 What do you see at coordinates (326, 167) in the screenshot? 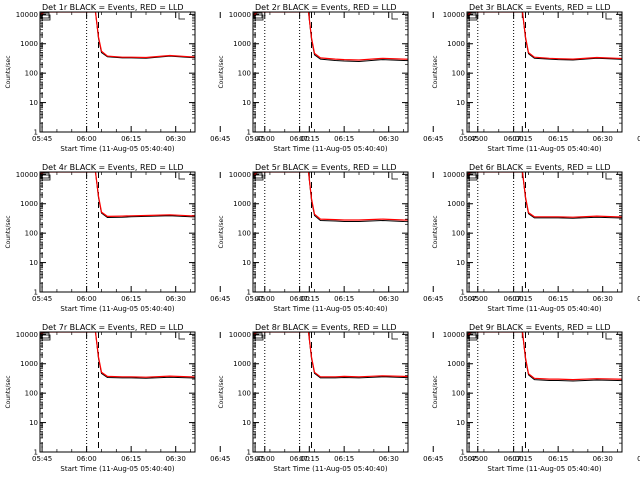
I see `panel-title: Det 5r BLACK = Events, RED = LLD` at bounding box center [326, 167].